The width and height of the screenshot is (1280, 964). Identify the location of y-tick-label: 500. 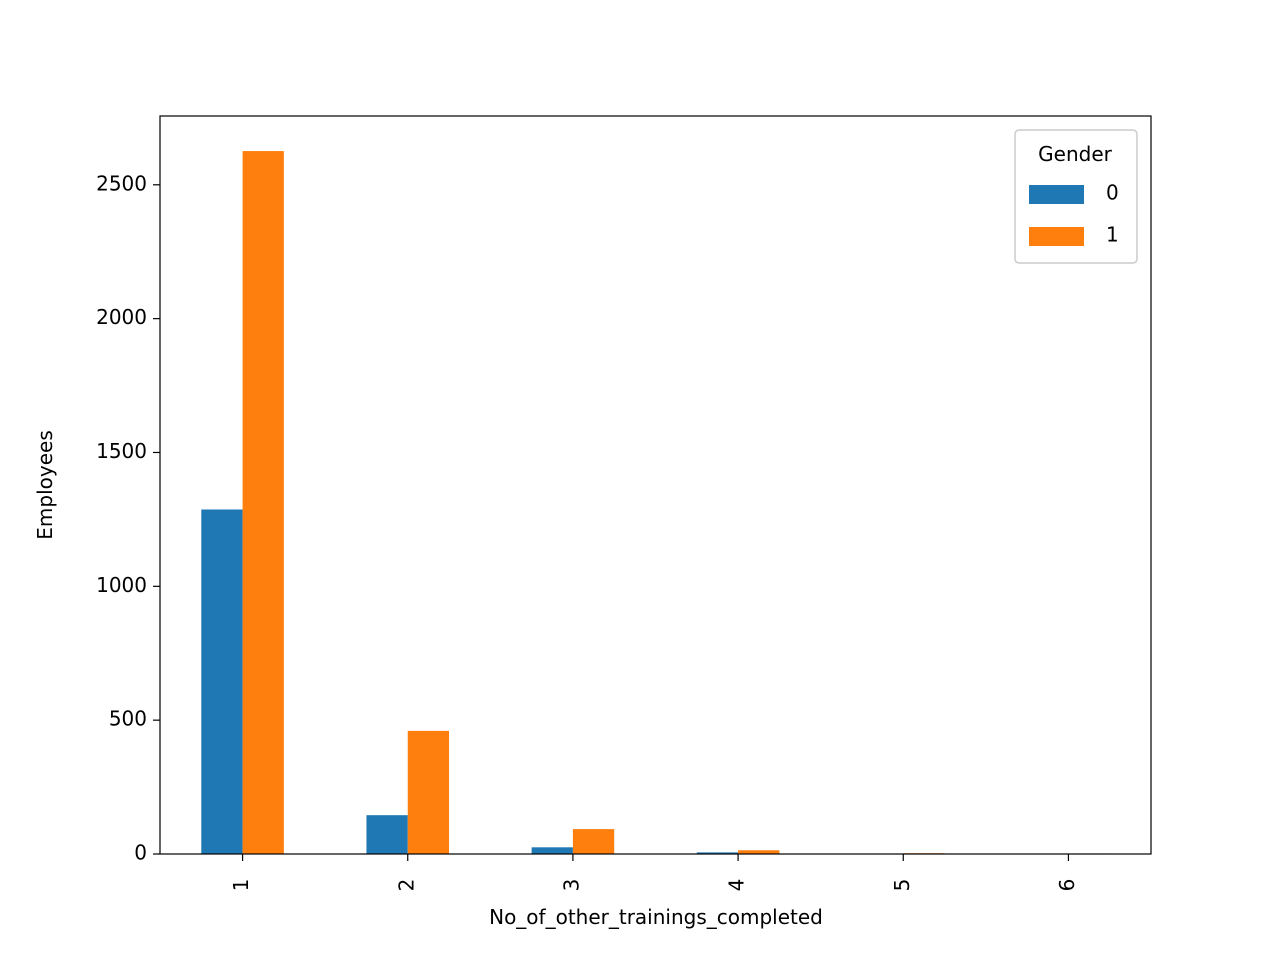
(128, 719).